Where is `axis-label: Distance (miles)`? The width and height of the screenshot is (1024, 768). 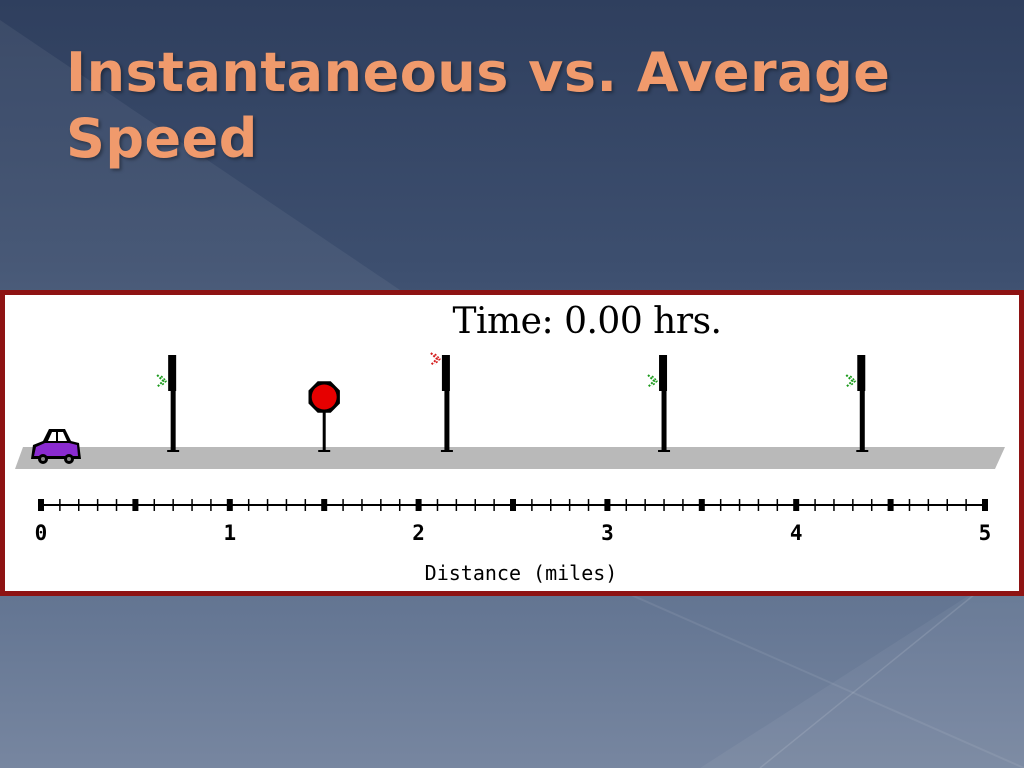 axis-label: Distance (miles) is located at coordinates (512, 573).